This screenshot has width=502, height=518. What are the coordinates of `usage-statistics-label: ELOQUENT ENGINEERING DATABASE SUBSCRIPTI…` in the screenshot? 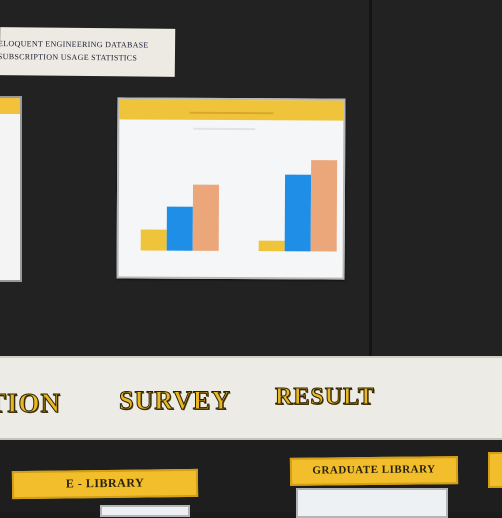 It's located at (88, 52).